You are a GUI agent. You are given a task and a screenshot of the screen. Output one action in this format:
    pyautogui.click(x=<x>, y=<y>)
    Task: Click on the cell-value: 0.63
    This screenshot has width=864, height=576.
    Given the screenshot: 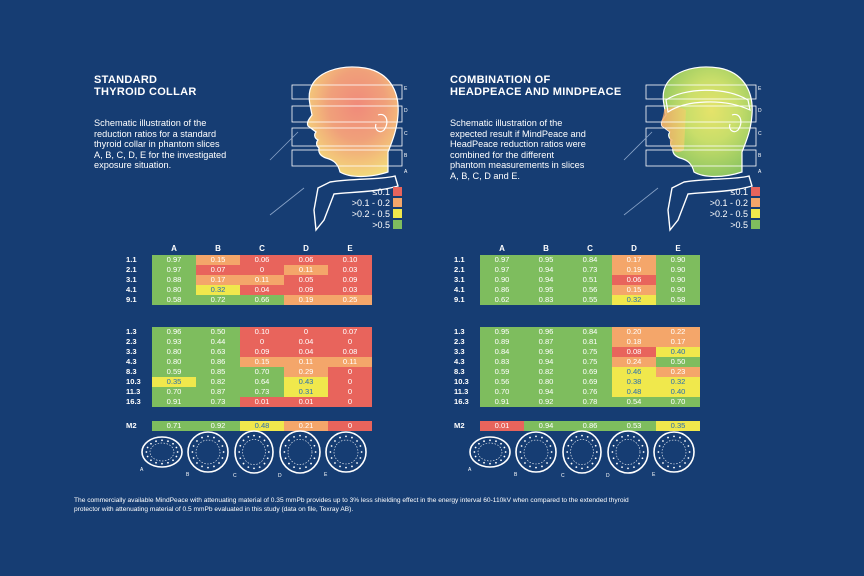 What is the action you would take?
    pyautogui.click(x=218, y=351)
    